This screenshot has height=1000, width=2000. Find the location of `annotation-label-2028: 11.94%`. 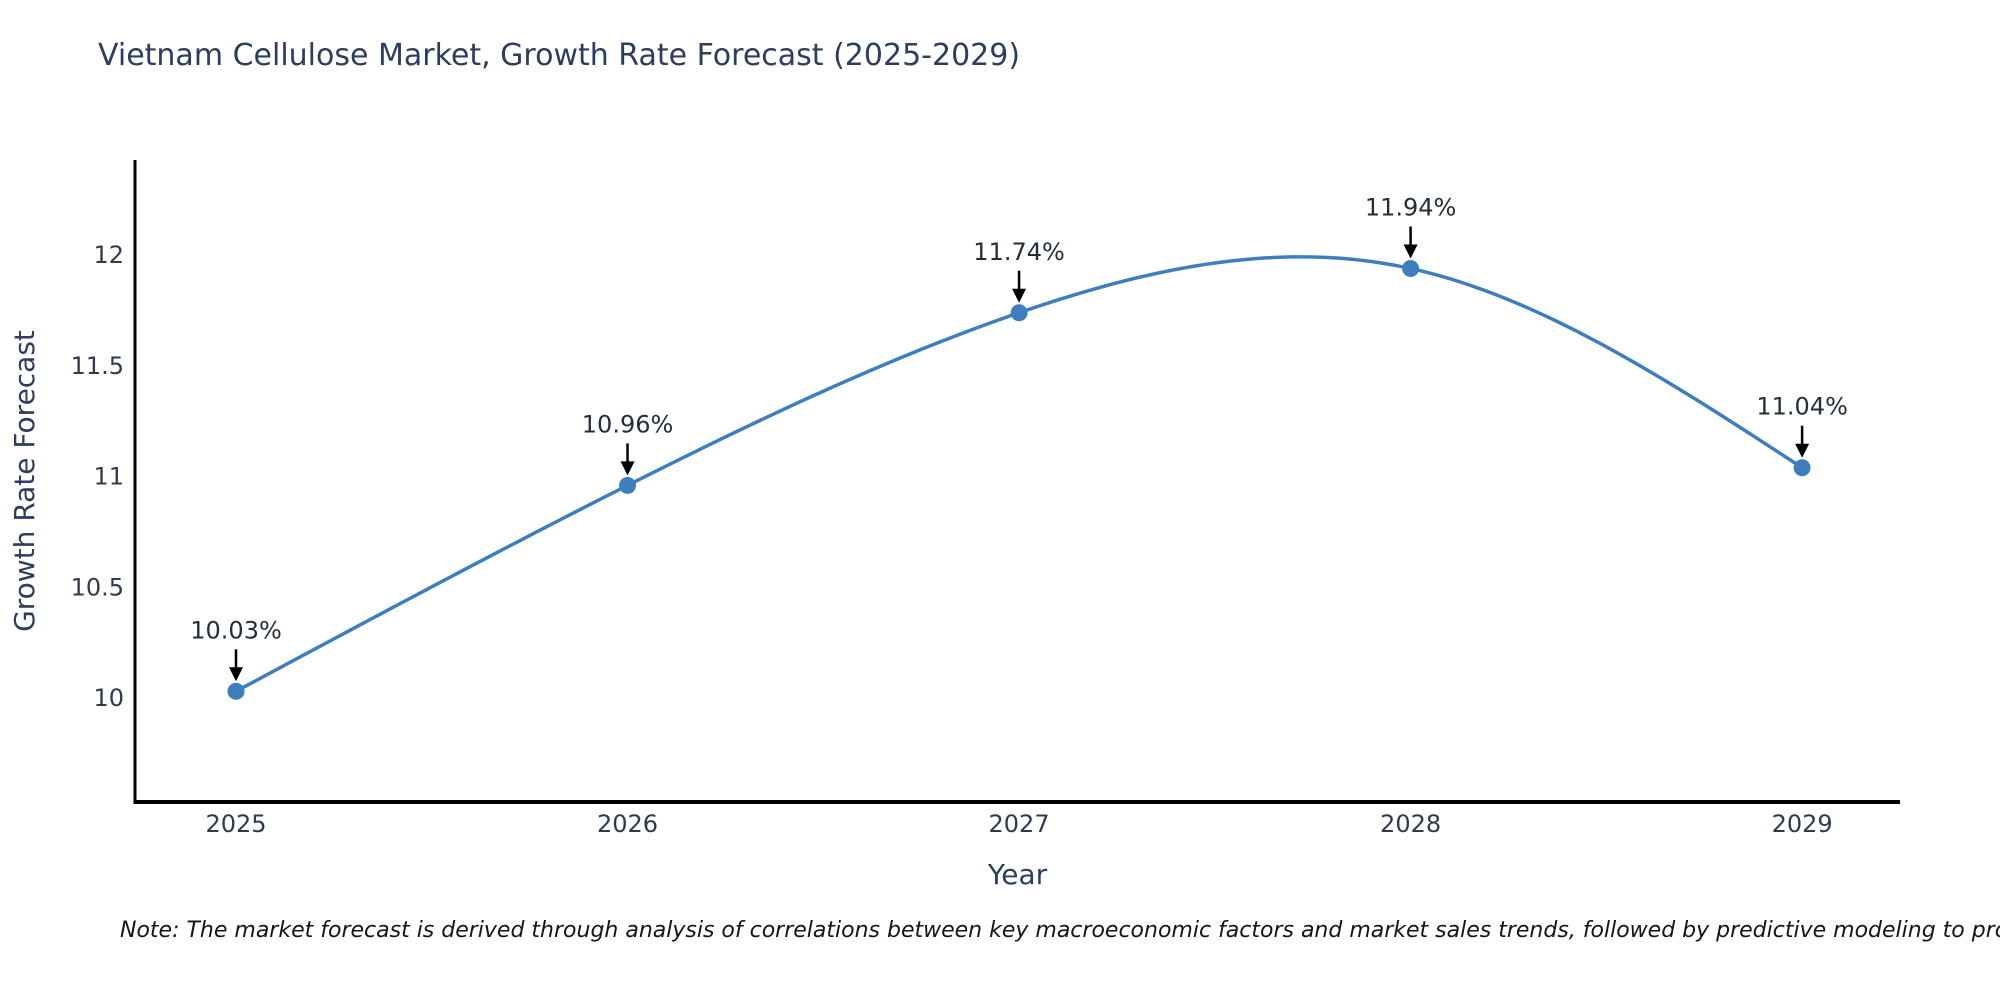

annotation-label-2028: 11.94% is located at coordinates (1411, 207).